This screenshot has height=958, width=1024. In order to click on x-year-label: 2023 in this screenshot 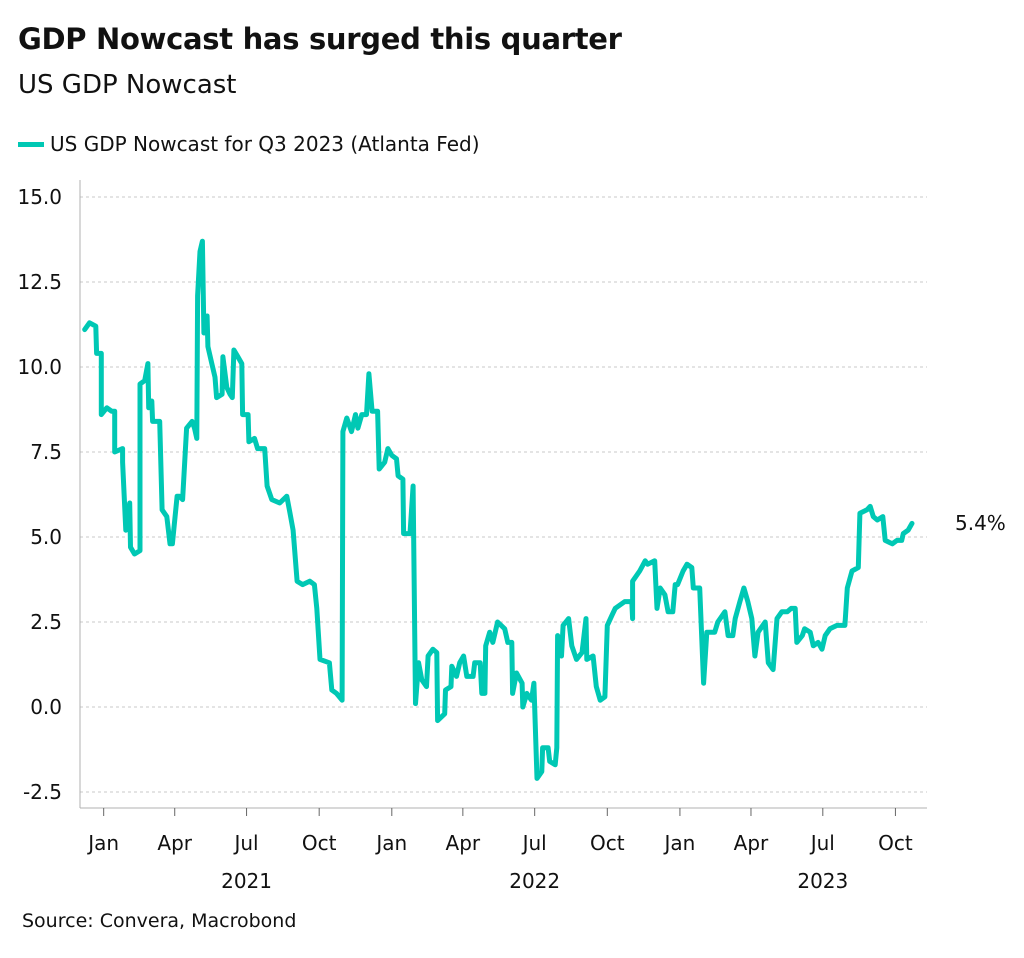, I will do `click(822, 881)`.